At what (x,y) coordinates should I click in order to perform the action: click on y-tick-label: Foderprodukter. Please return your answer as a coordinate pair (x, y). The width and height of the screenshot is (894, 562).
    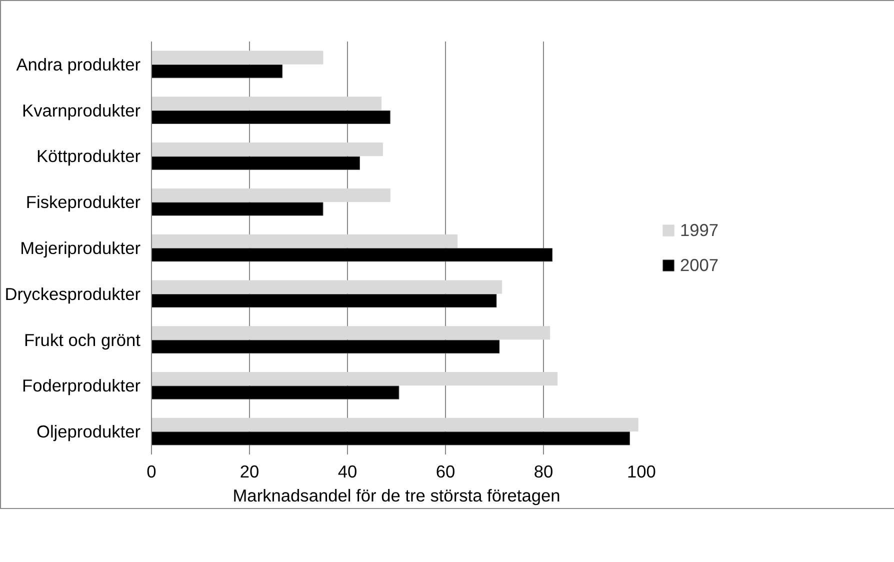
    Looking at the image, I should click on (81, 386).